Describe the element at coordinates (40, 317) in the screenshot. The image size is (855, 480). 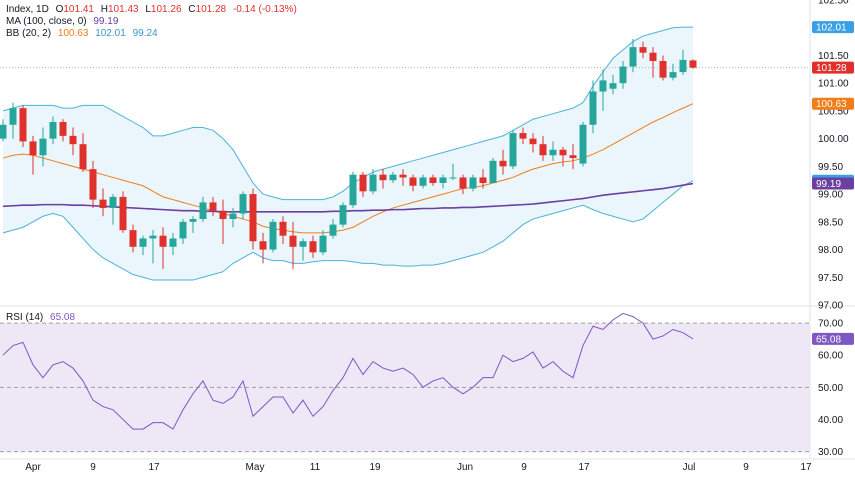
I see `rsi-legend: RSI (14) 65.08` at that location.